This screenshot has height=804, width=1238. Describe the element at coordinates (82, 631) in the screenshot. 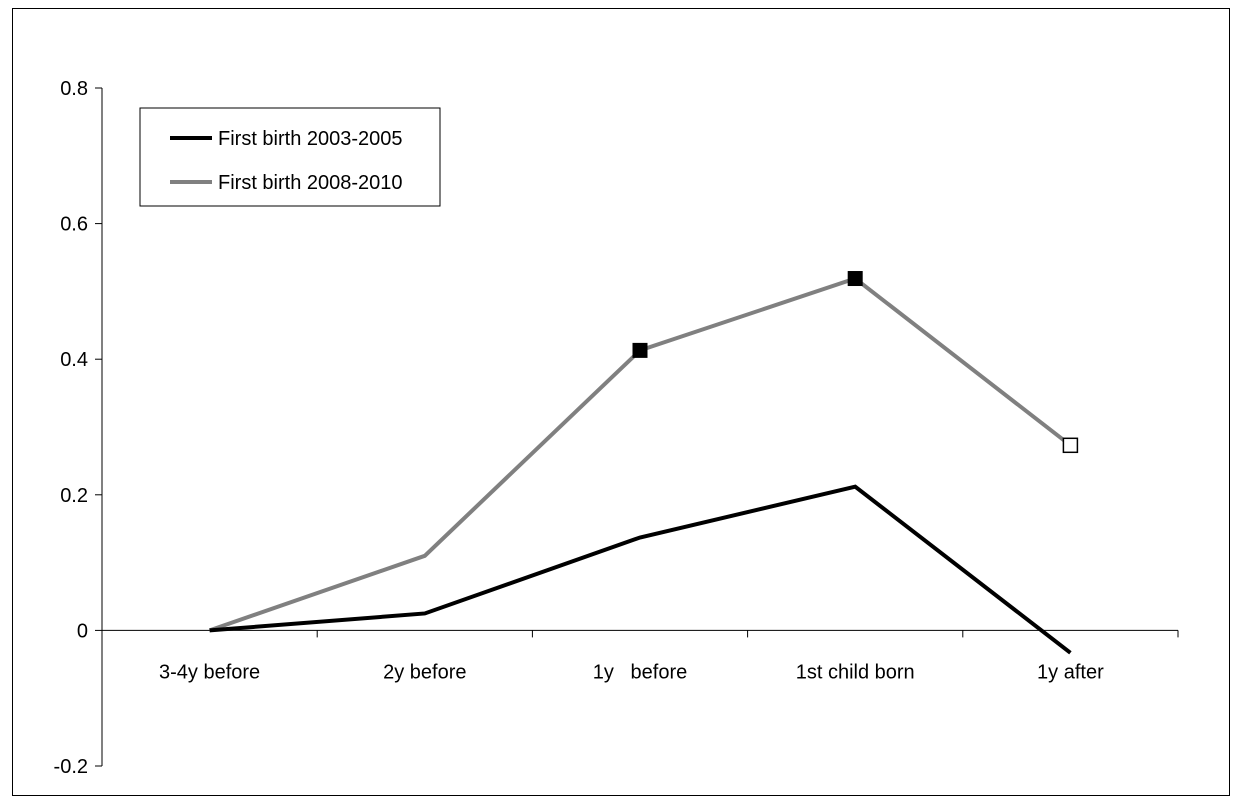

I see `y-tick-label: 0` at that location.